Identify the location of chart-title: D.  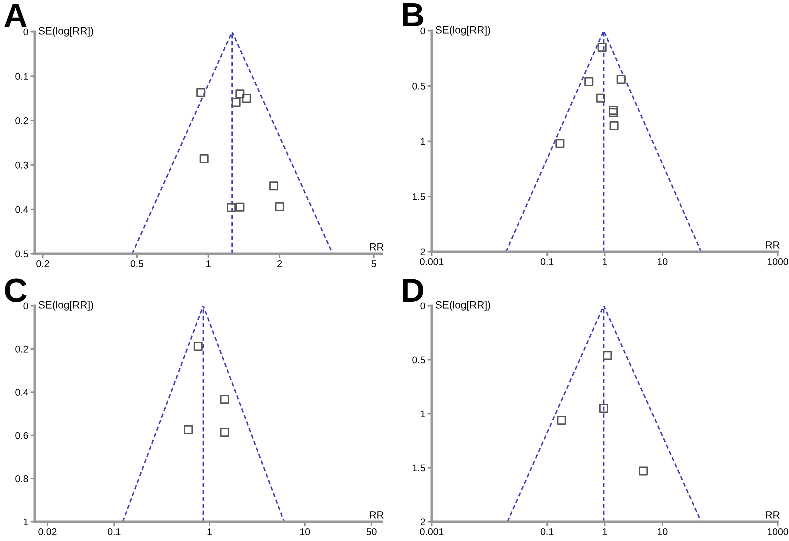
(413, 290).